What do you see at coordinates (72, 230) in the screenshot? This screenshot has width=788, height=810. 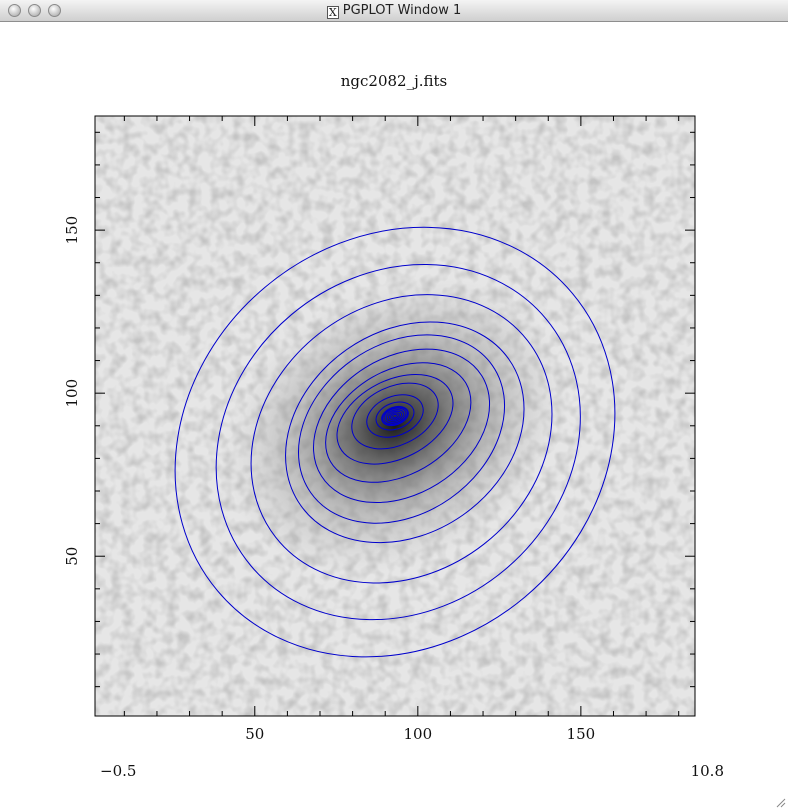 I see `y-tick-label: 150` at bounding box center [72, 230].